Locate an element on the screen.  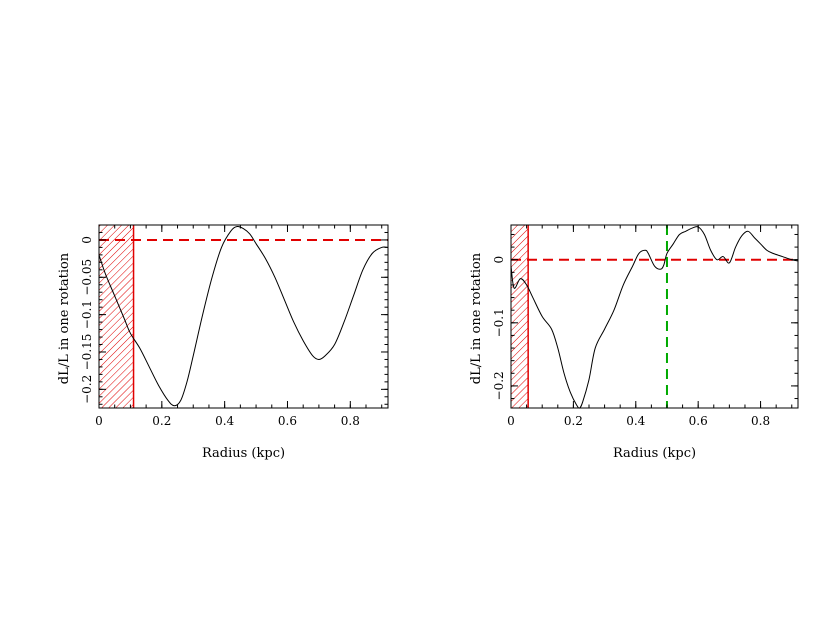
y-tick-label: −0.15 is located at coordinates (87, 352).